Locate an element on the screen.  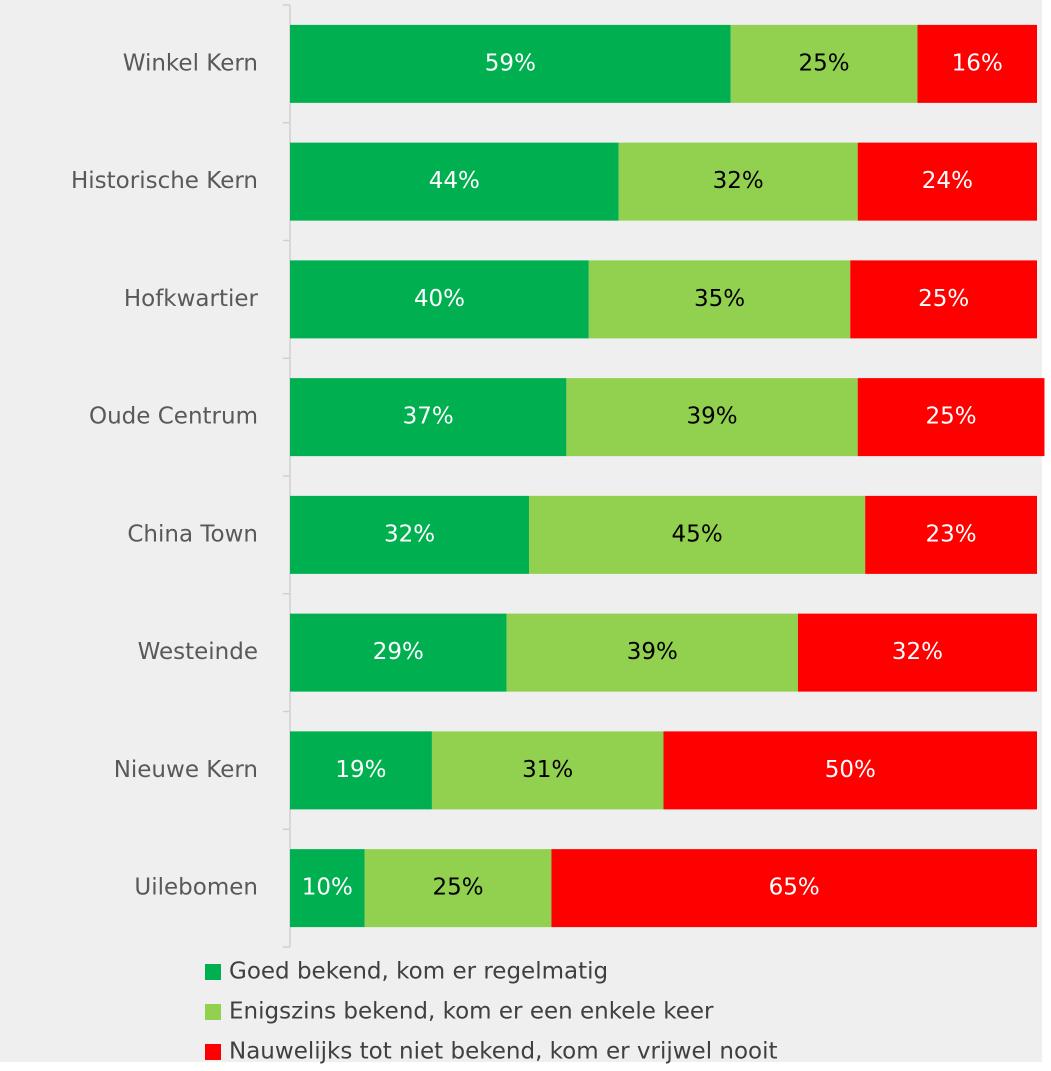
data-label: 16% is located at coordinates (977, 63).